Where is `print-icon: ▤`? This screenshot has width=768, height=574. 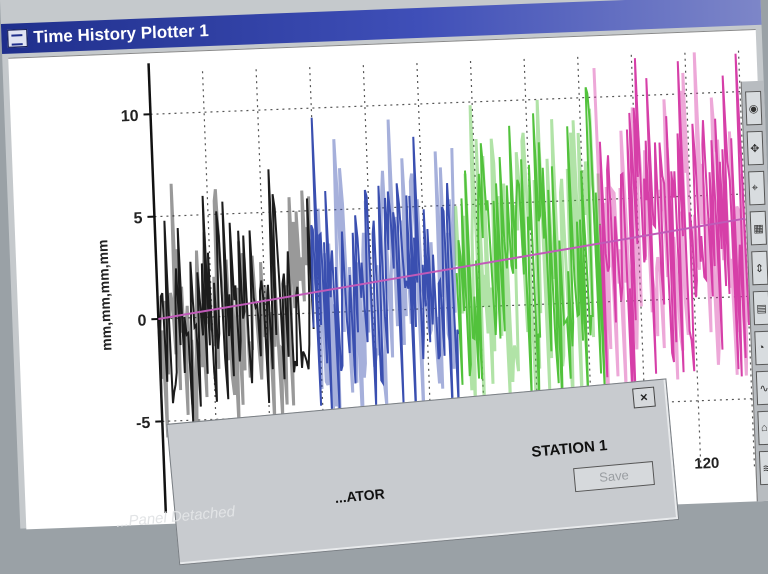
print-icon: ▤ is located at coordinates (761, 308).